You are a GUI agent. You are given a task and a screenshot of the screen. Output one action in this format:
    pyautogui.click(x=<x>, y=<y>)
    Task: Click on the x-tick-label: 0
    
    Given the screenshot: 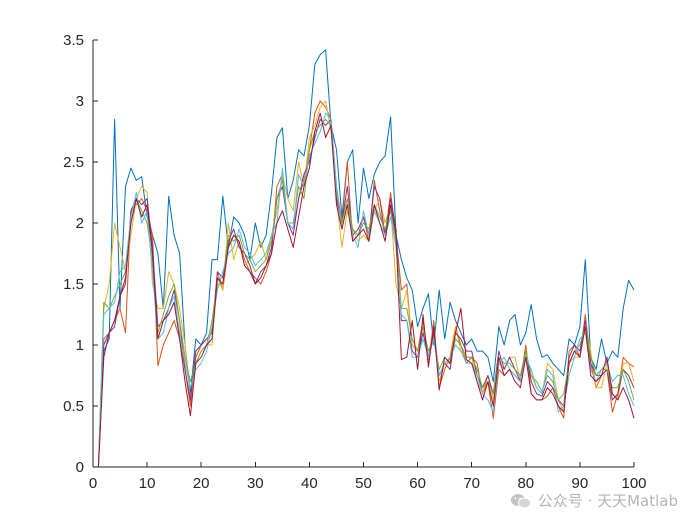 What is the action you would take?
    pyautogui.click(x=93, y=483)
    